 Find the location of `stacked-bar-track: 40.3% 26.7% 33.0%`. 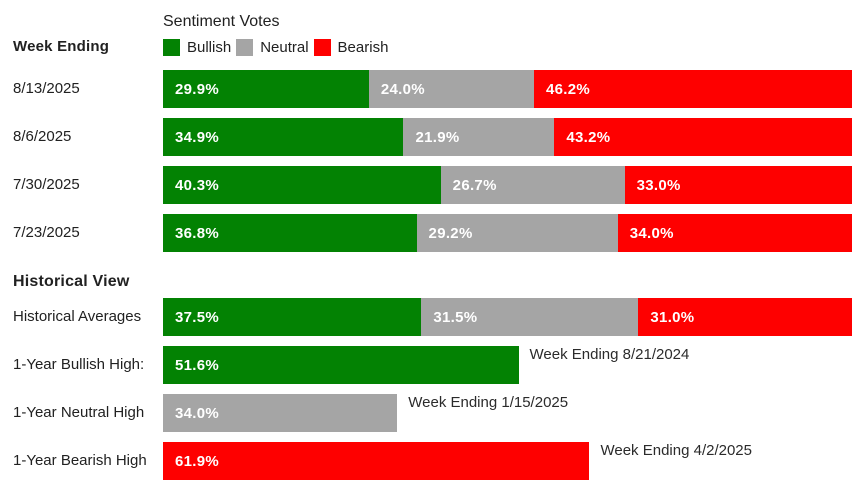

stacked-bar-track: 40.3% 26.7% 33.0% is located at coordinates (508, 185).